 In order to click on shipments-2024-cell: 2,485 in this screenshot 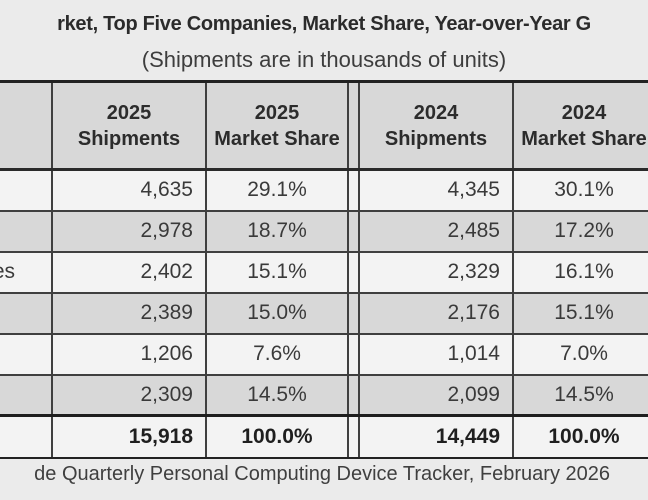, I will do `click(436, 231)`.